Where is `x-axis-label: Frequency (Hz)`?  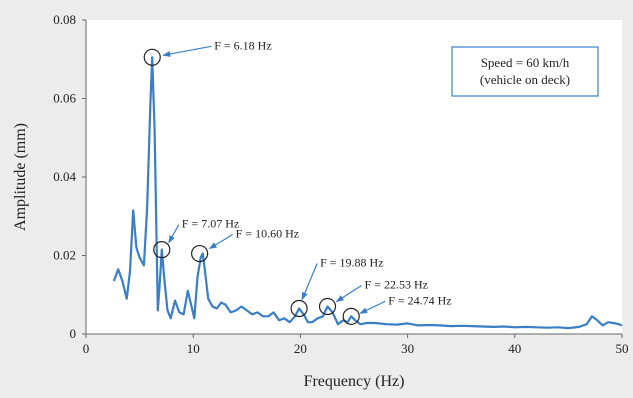 x-axis-label: Frequency (Hz) is located at coordinates (354, 381).